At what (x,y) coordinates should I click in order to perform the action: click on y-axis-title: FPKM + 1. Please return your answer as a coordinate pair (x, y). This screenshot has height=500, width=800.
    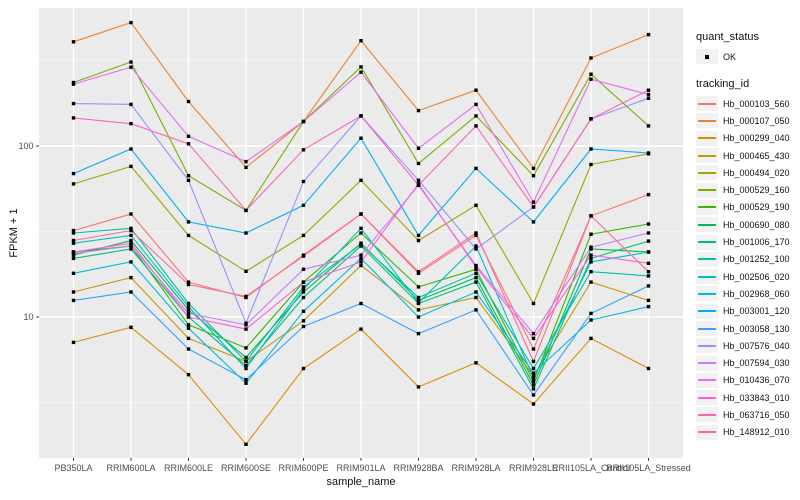
    Looking at the image, I should click on (14, 233).